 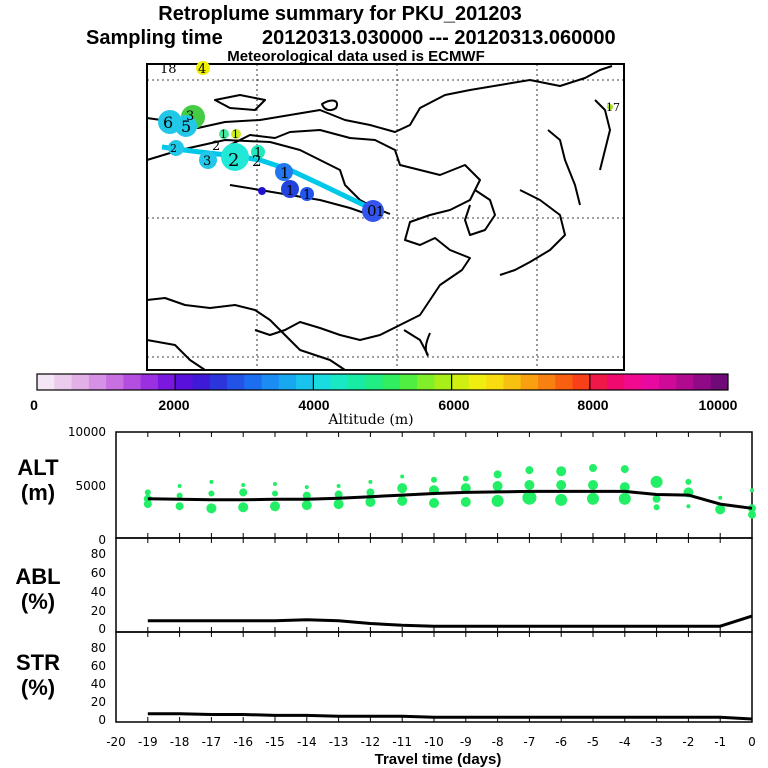 What do you see at coordinates (275, 742) in the screenshot?
I see `x-tick-label: -15` at bounding box center [275, 742].